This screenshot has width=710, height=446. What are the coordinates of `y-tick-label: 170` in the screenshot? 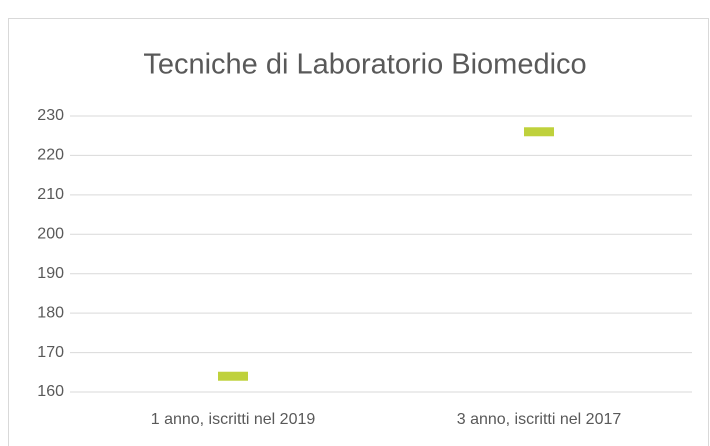 It's located at (50, 352).